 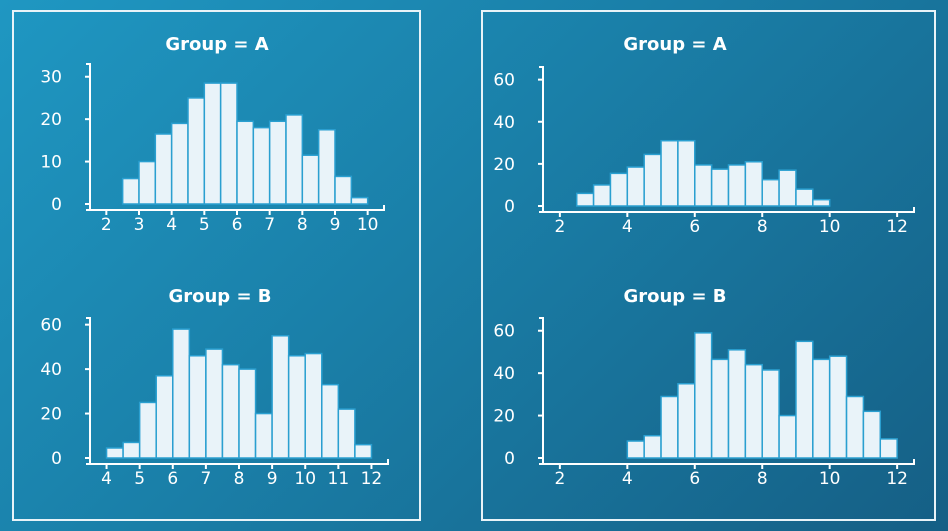 What do you see at coordinates (51, 78) in the screenshot?
I see `y-tick-label: 30` at bounding box center [51, 78].